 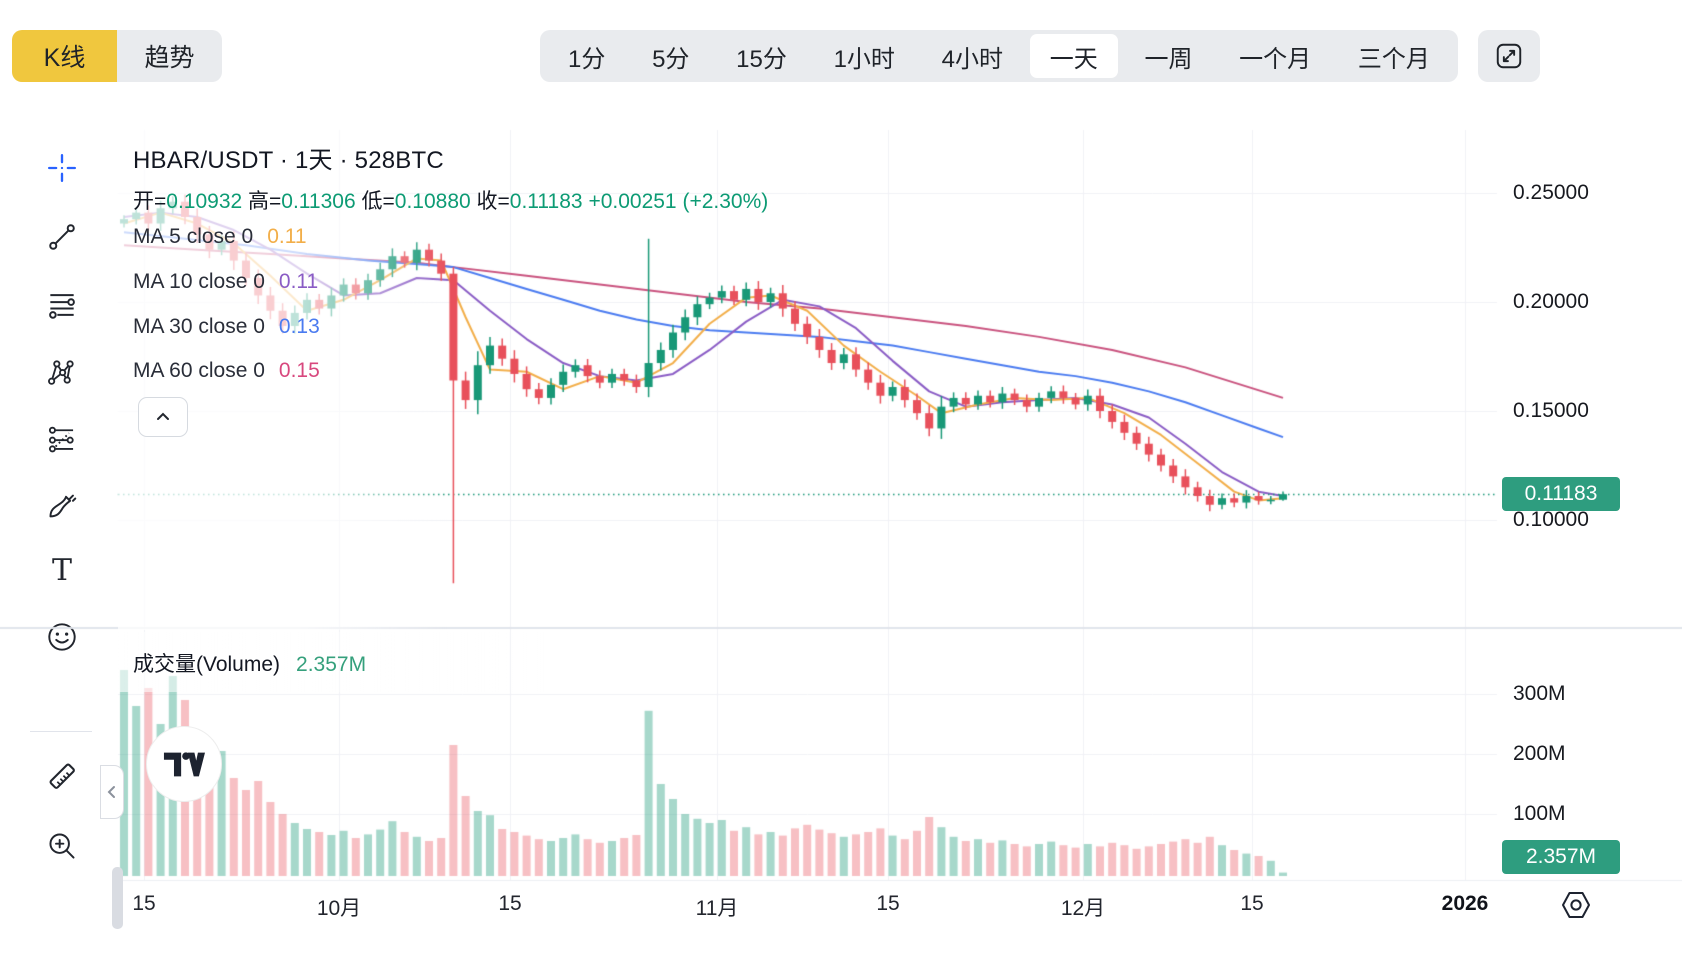 I want to click on timeframe-1h: 1小时, so click(x=864, y=56).